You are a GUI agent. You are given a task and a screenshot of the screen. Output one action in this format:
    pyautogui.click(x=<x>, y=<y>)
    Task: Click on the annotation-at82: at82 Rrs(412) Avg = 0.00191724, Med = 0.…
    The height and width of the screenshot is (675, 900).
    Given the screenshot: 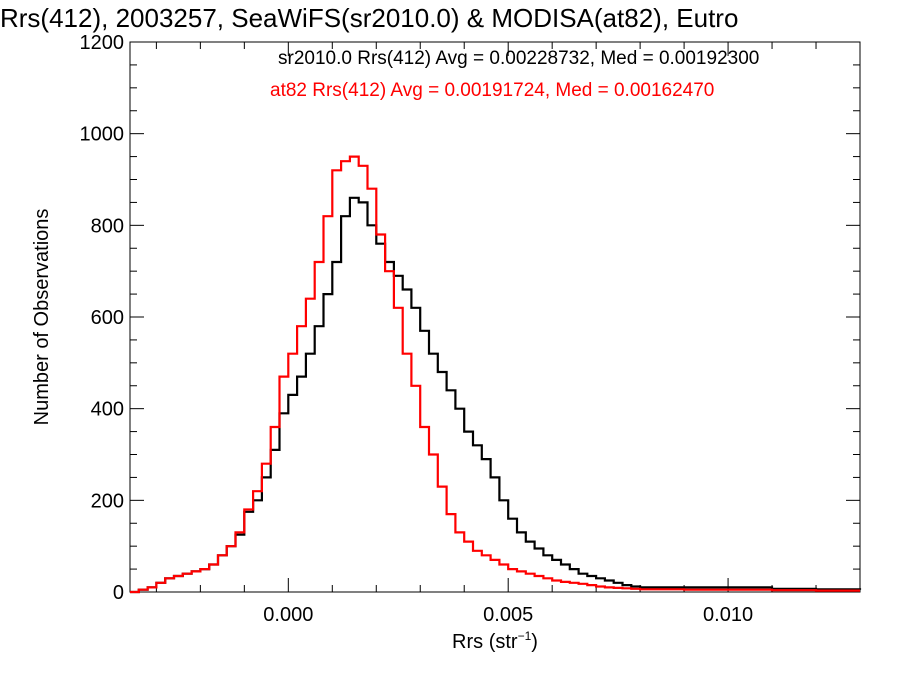 What is the action you would take?
    pyautogui.click(x=492, y=90)
    